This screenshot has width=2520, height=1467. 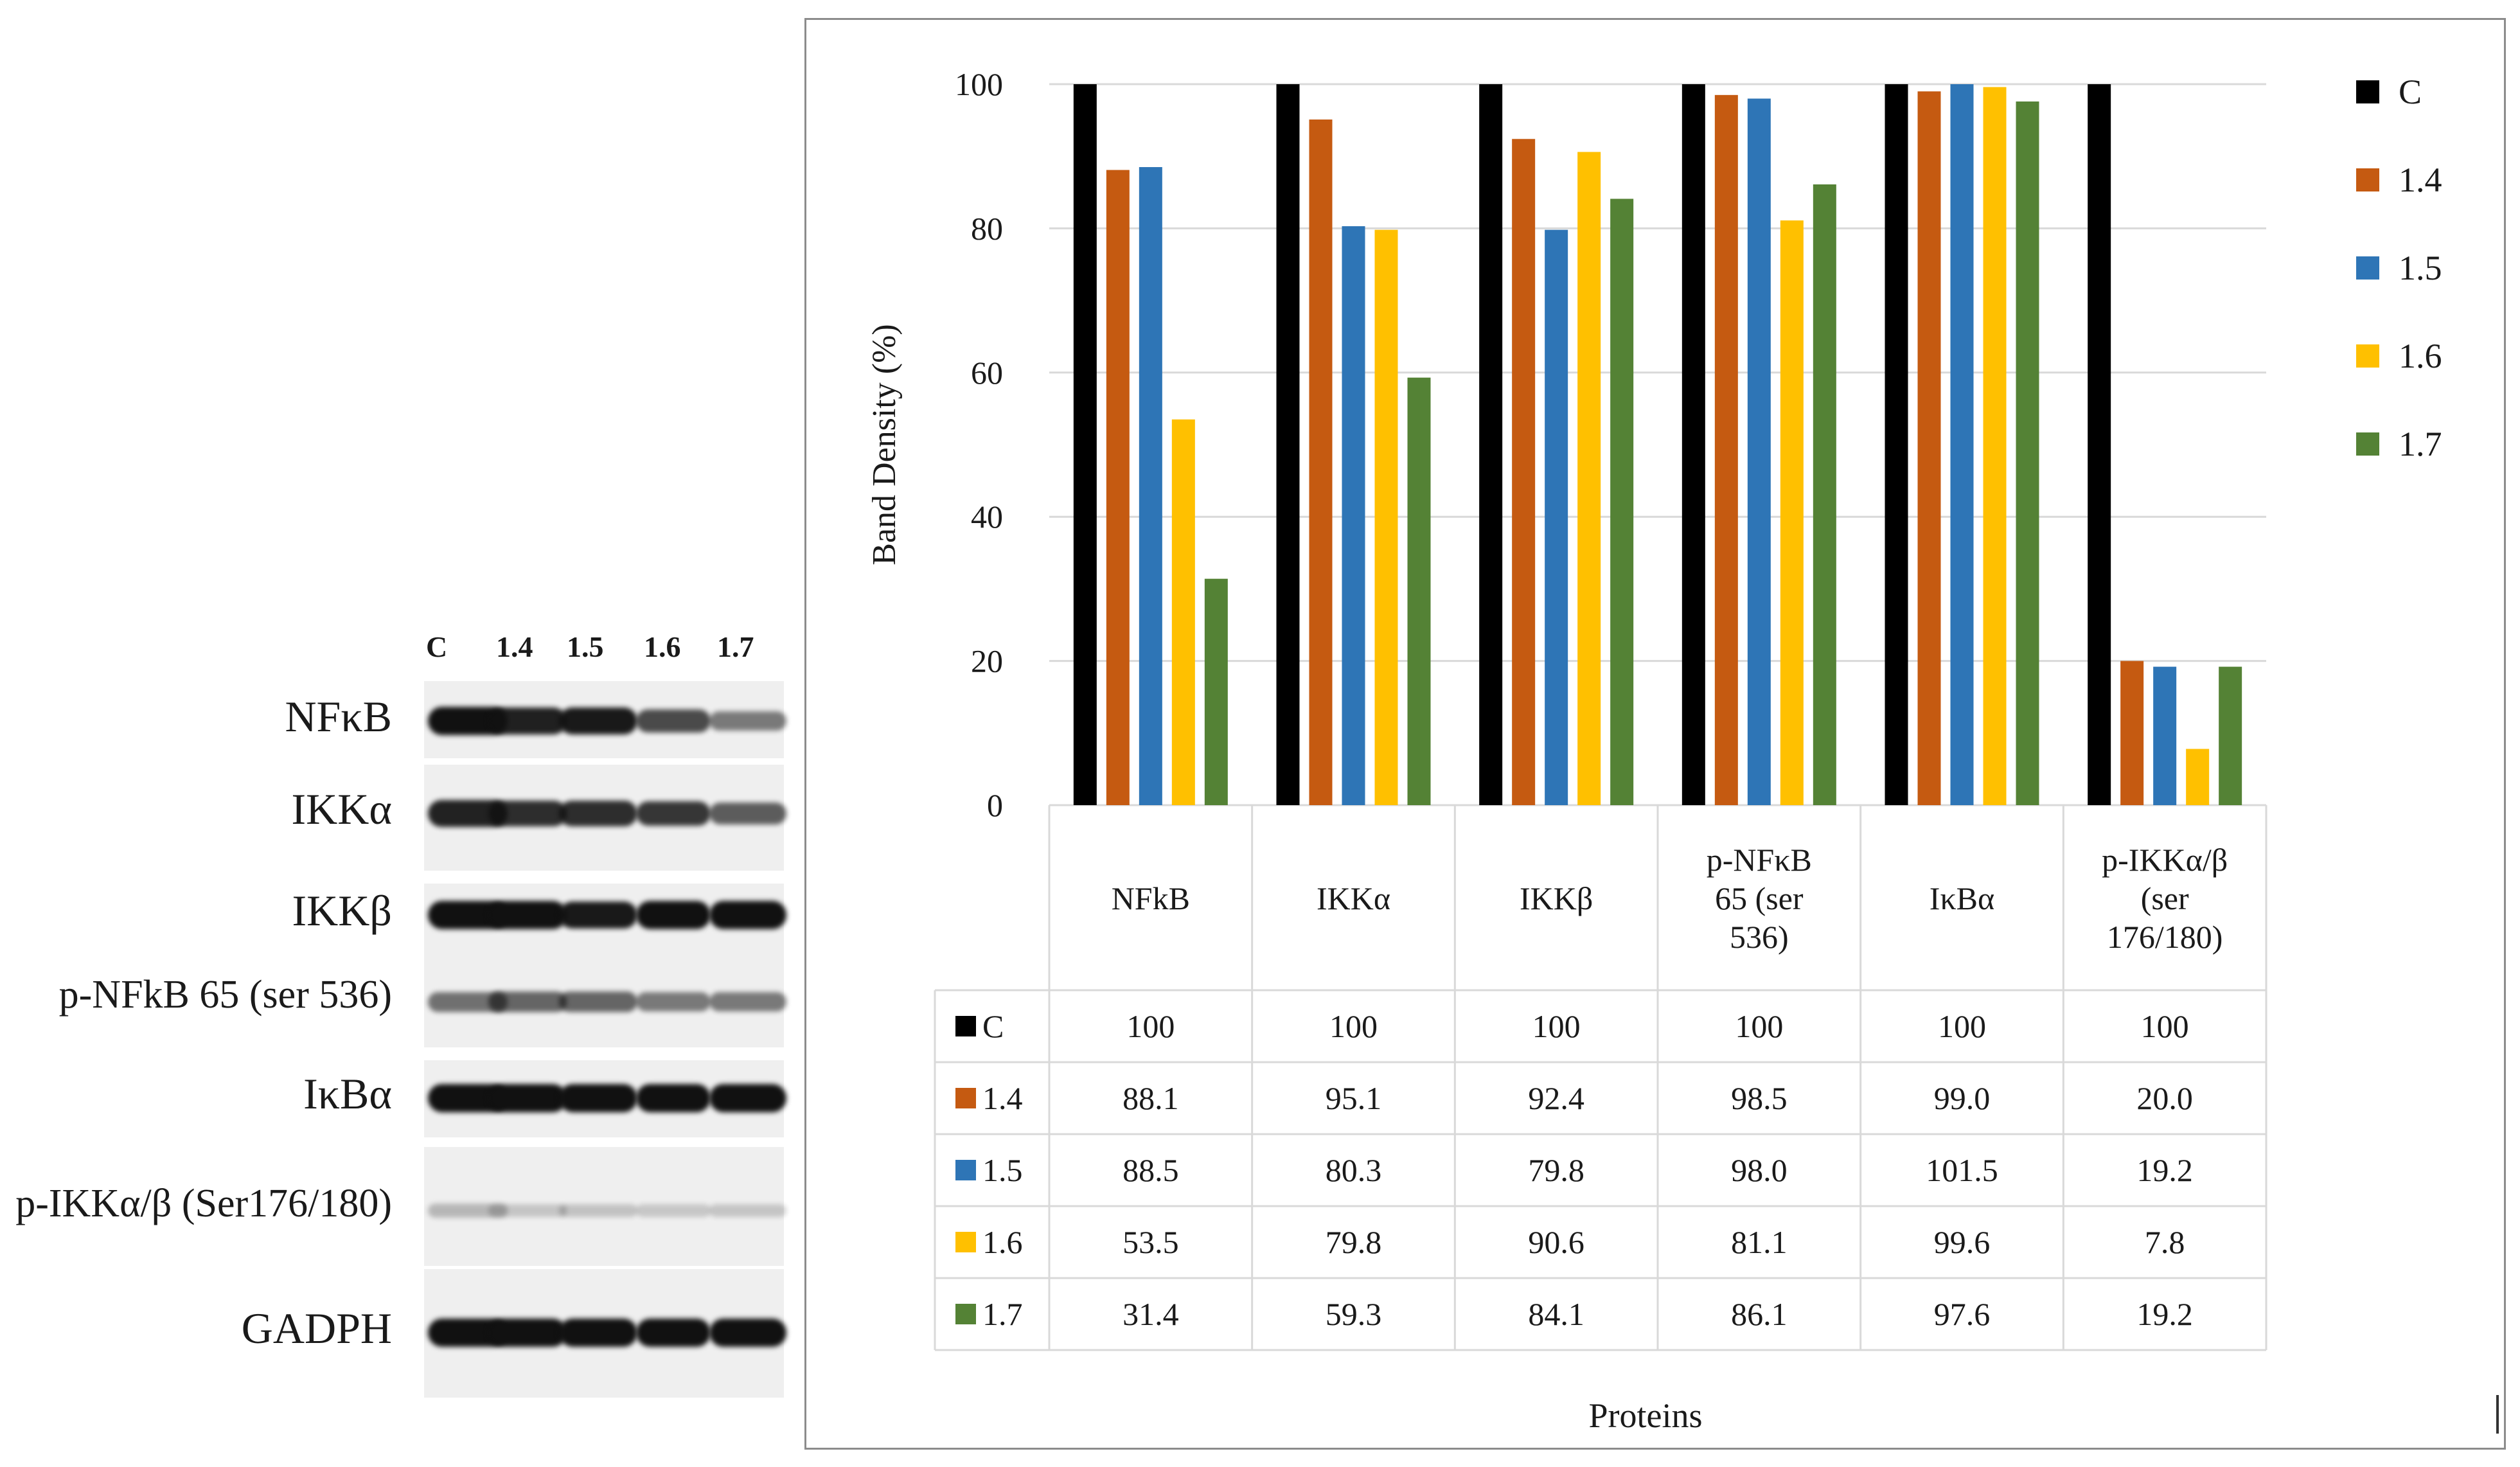 I want to click on data-label: 101.5, so click(x=1962, y=1170).